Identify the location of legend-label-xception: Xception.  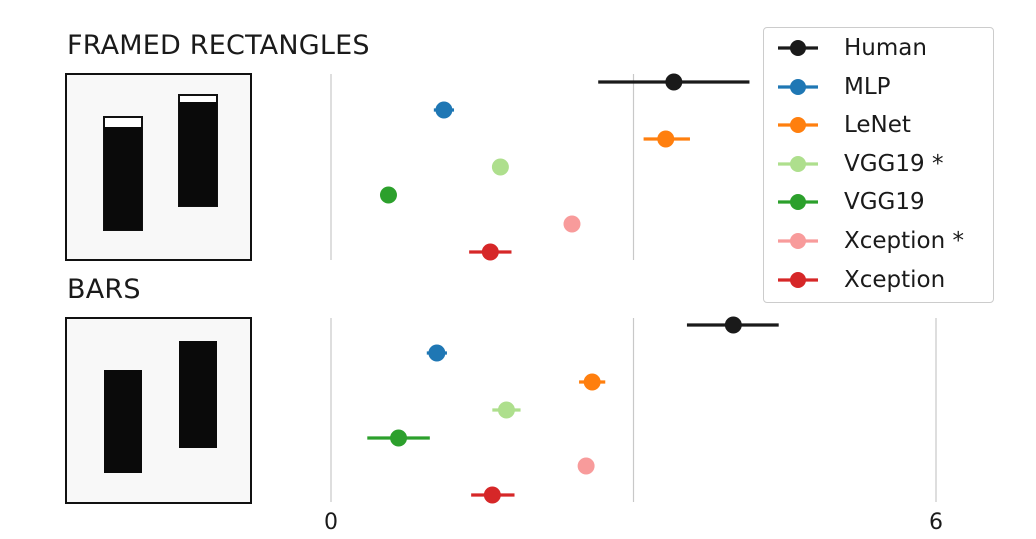
(895, 279).